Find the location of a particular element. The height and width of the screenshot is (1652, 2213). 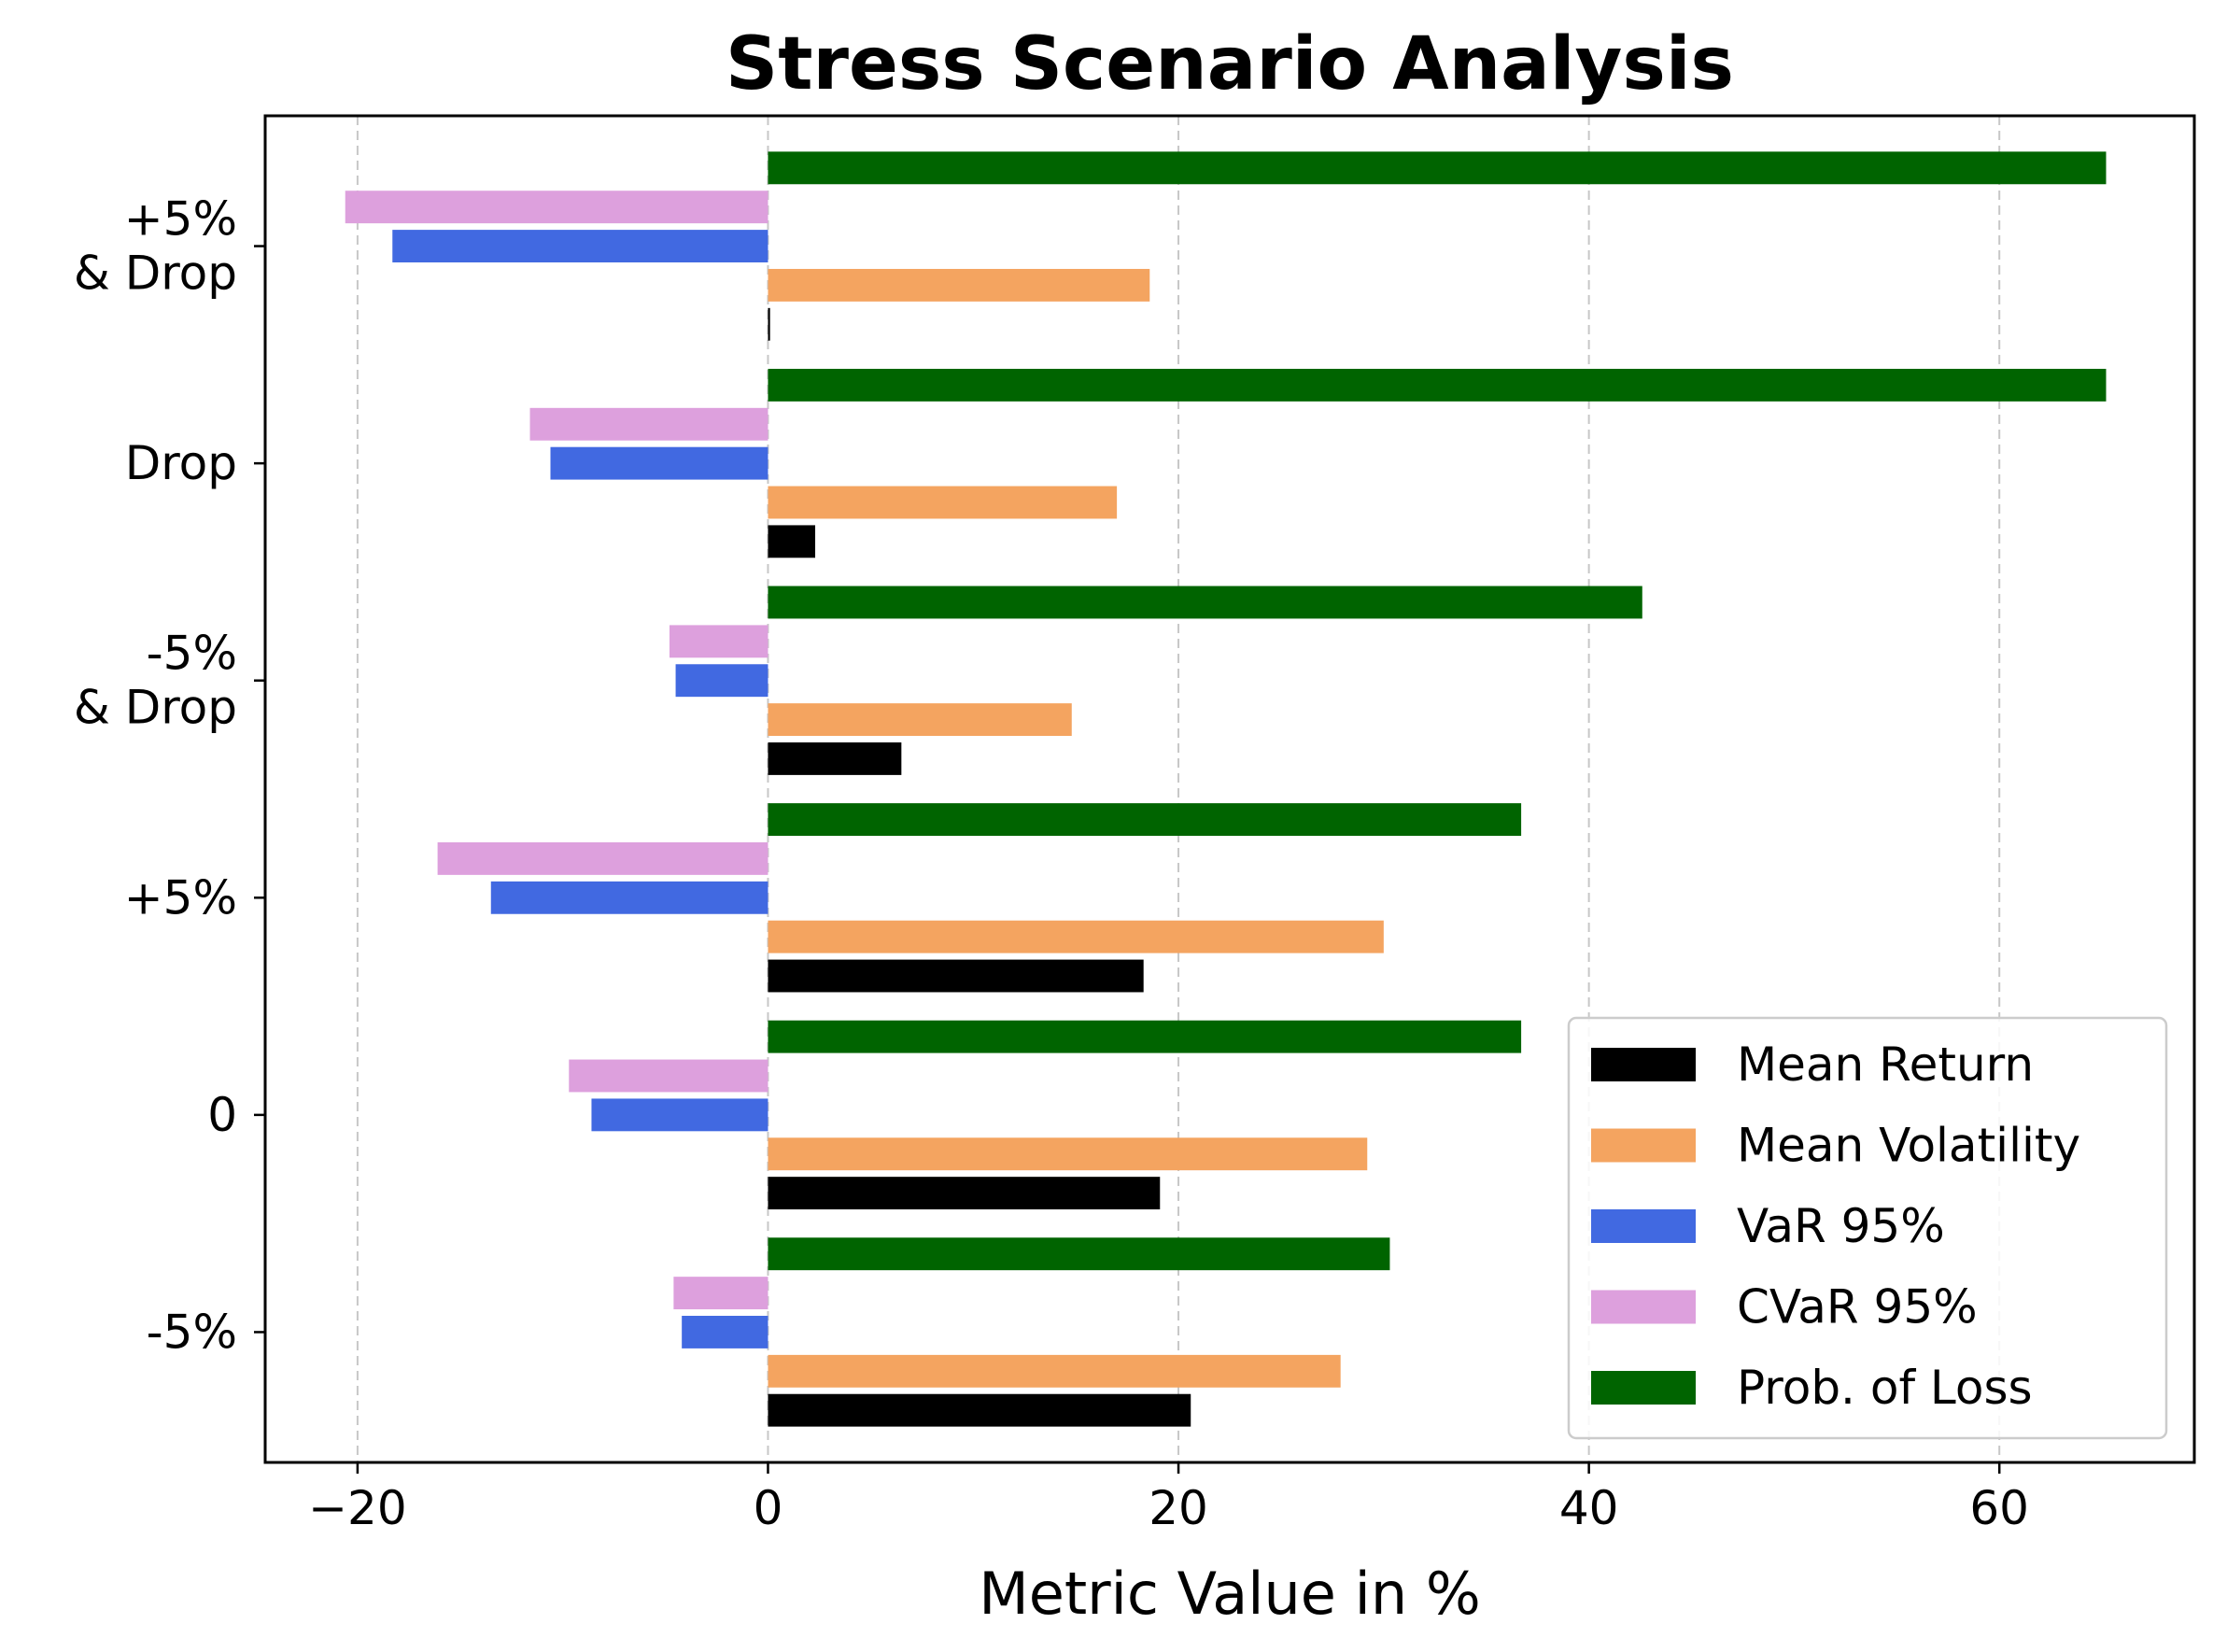

legend-frame is located at coordinates (1868, 1228).